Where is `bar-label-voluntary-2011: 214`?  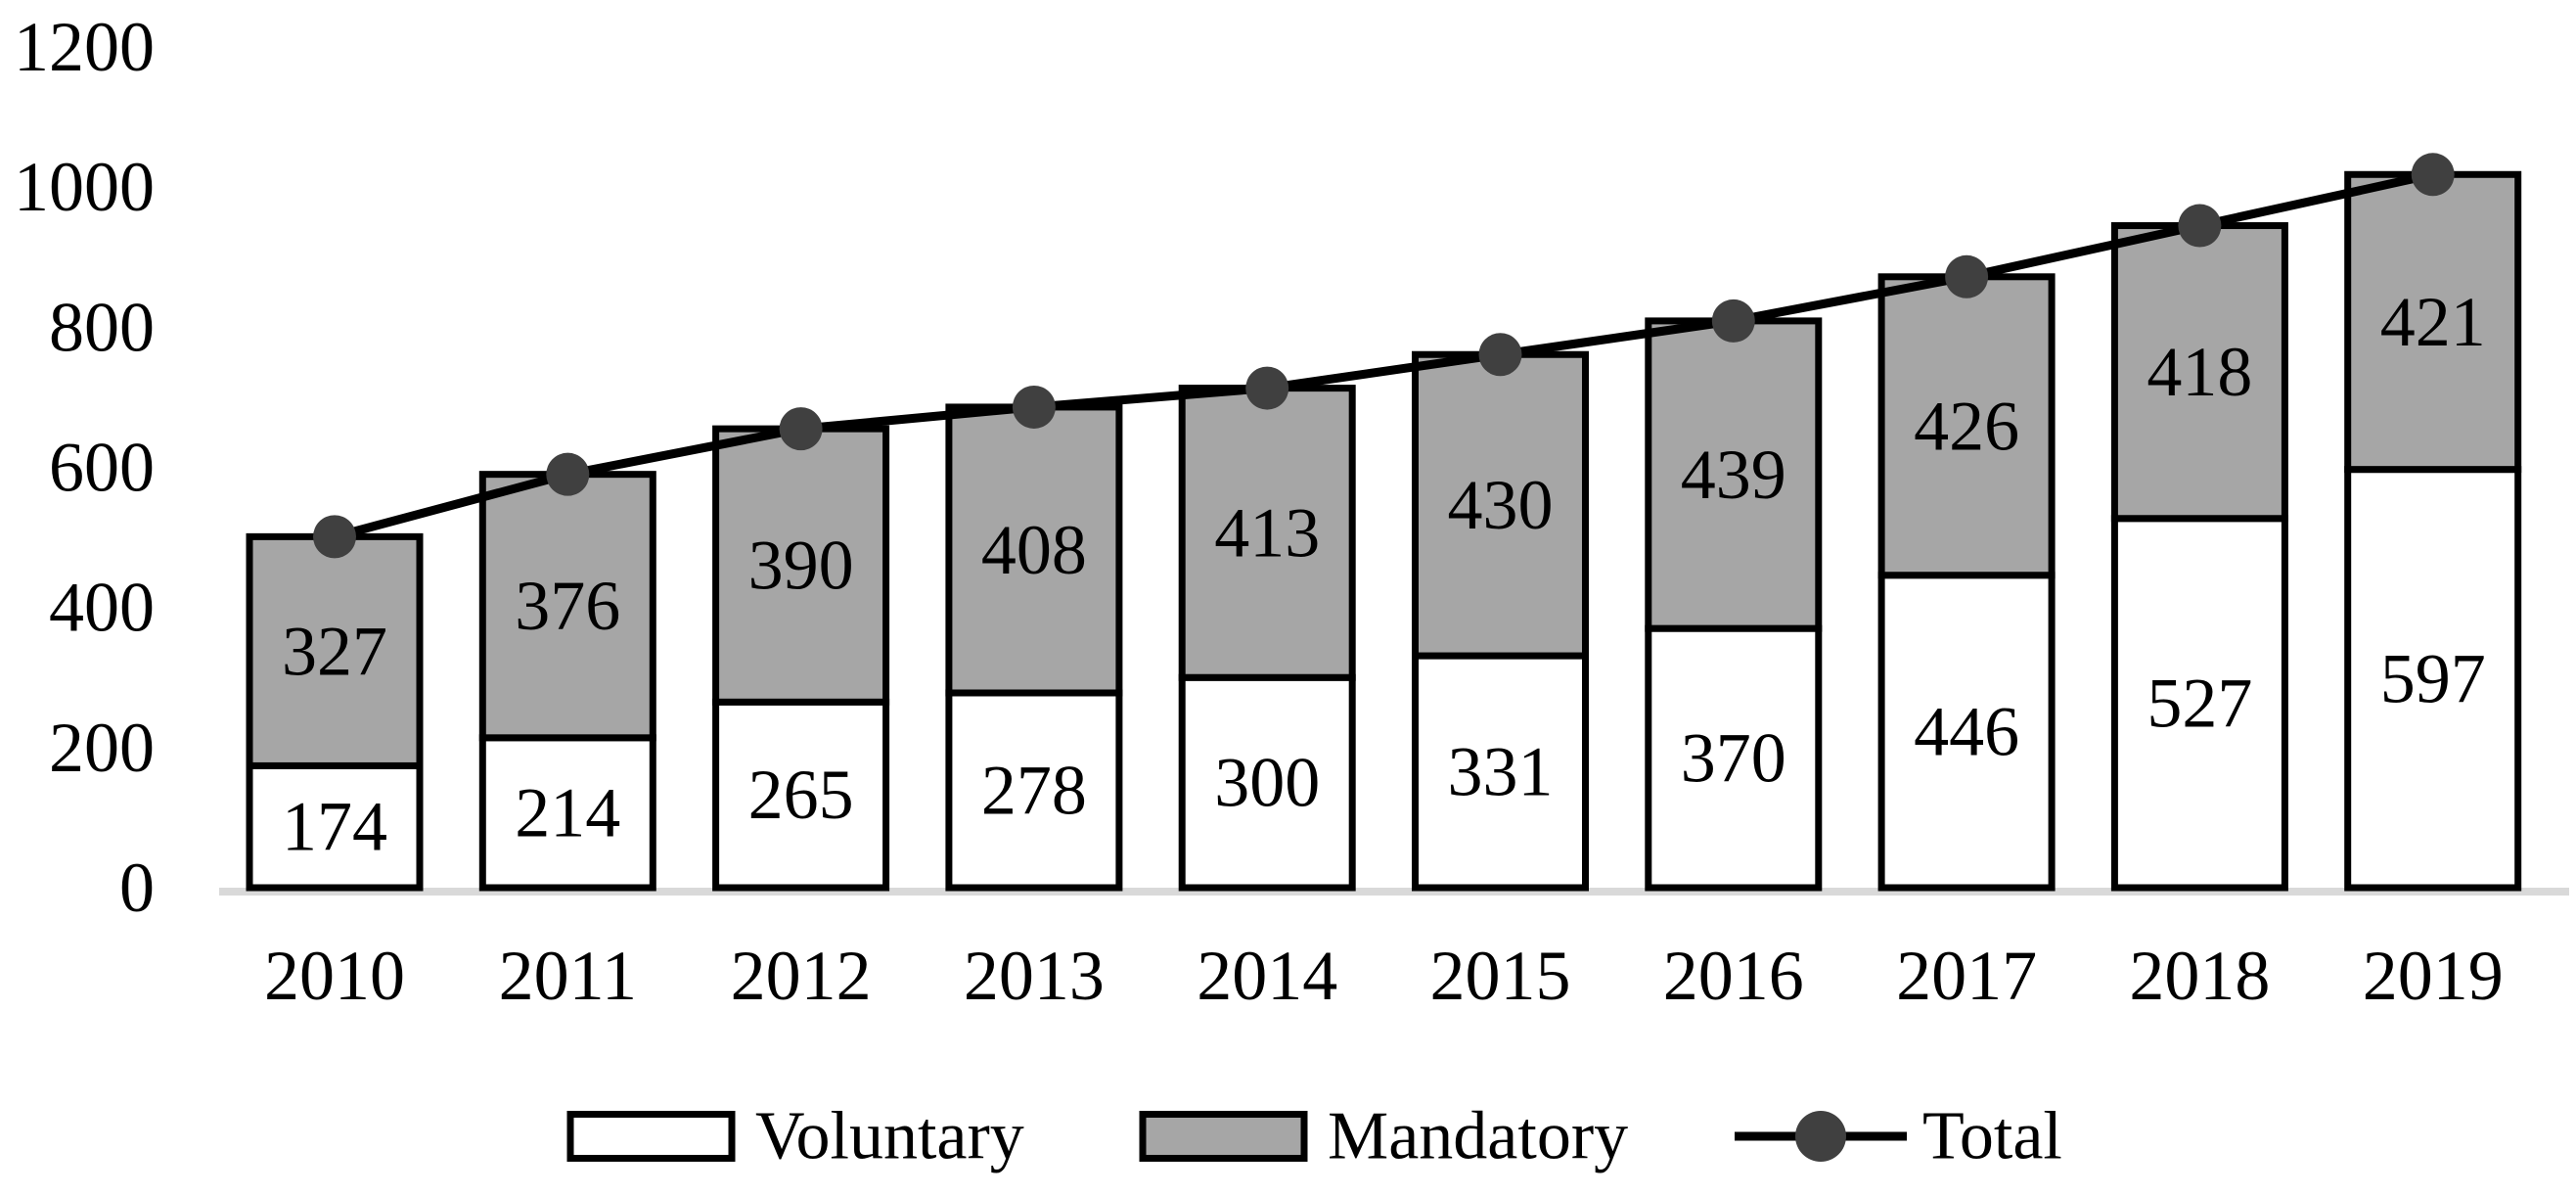
bar-label-voluntary-2011: 214 is located at coordinates (567, 812).